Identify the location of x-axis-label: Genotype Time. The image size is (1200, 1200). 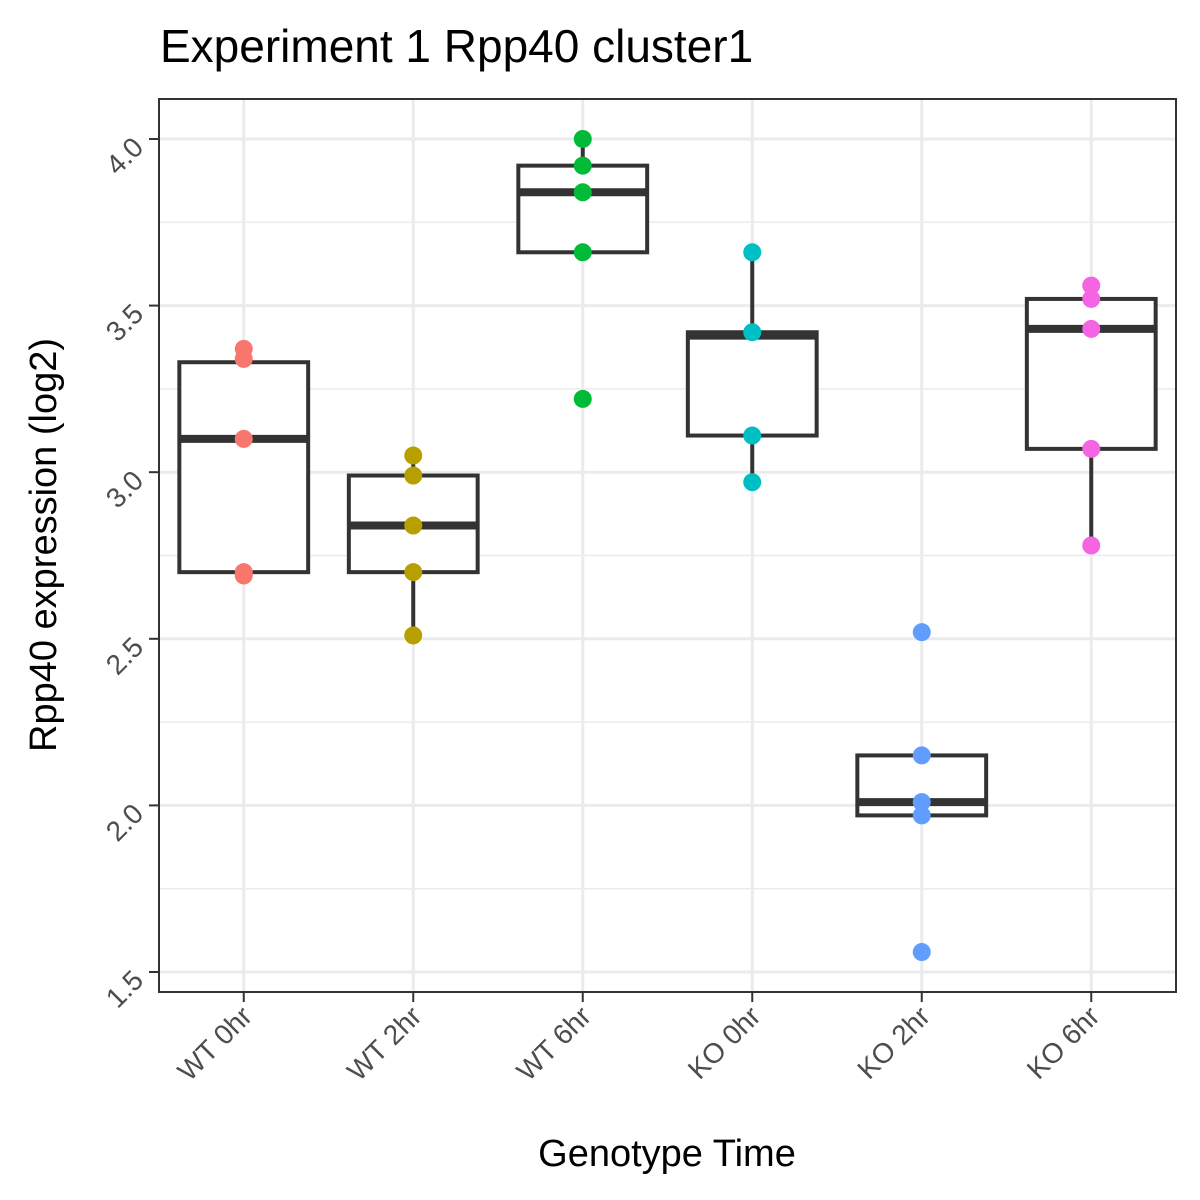
(667, 1154).